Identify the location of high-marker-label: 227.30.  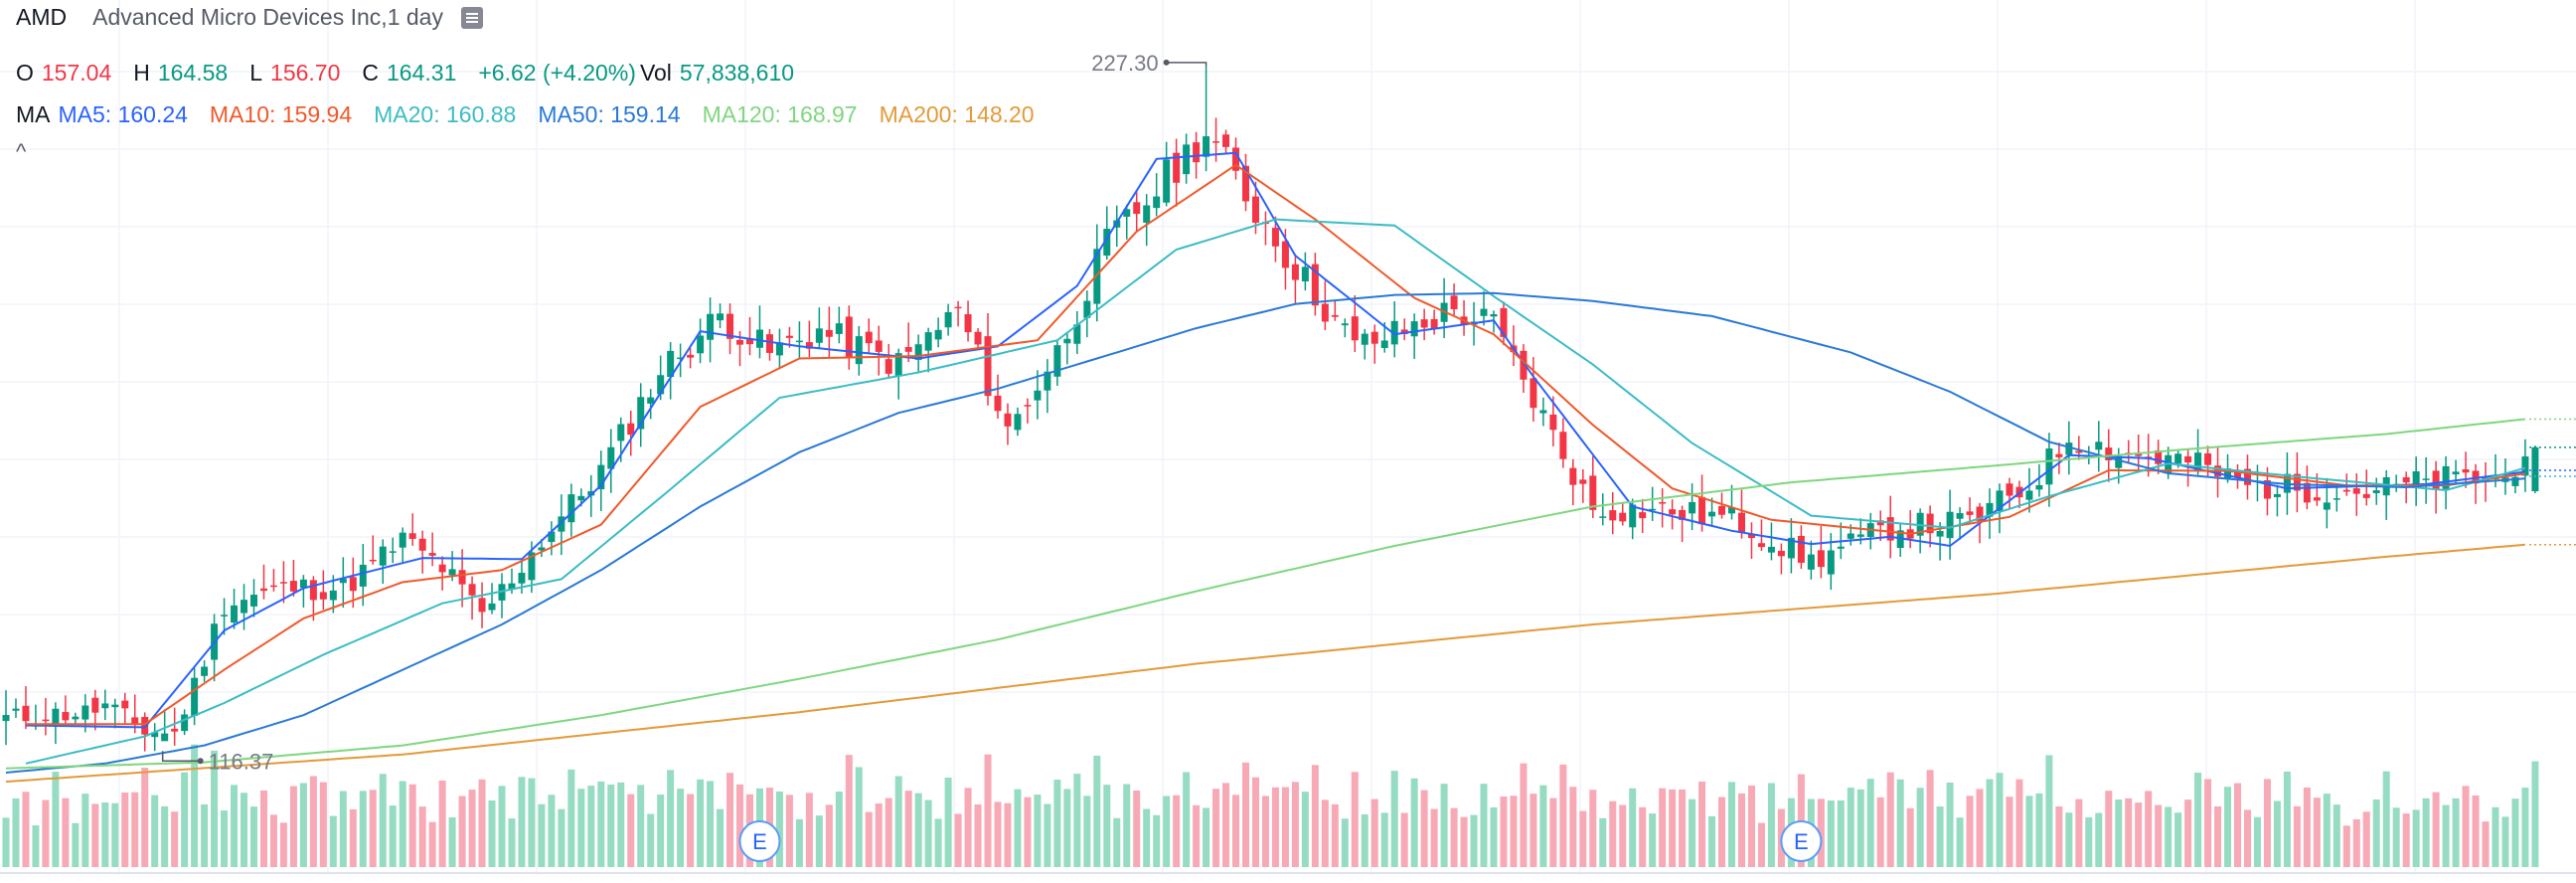
(1124, 63).